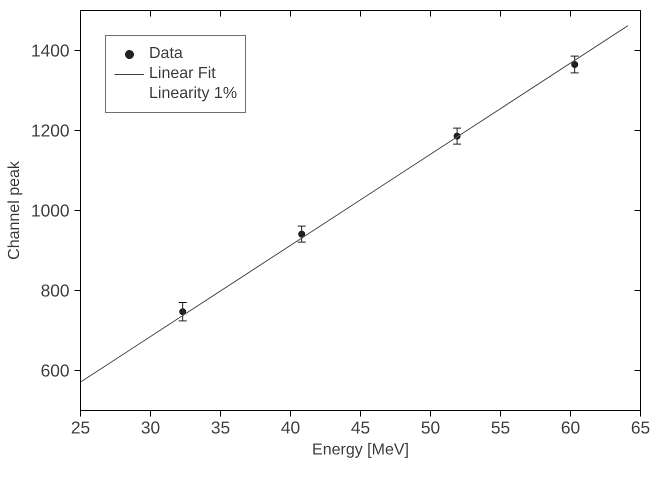 This screenshot has width=660, height=480. Describe the element at coordinates (500, 428) in the screenshot. I see `x-tick-label: 55` at that location.